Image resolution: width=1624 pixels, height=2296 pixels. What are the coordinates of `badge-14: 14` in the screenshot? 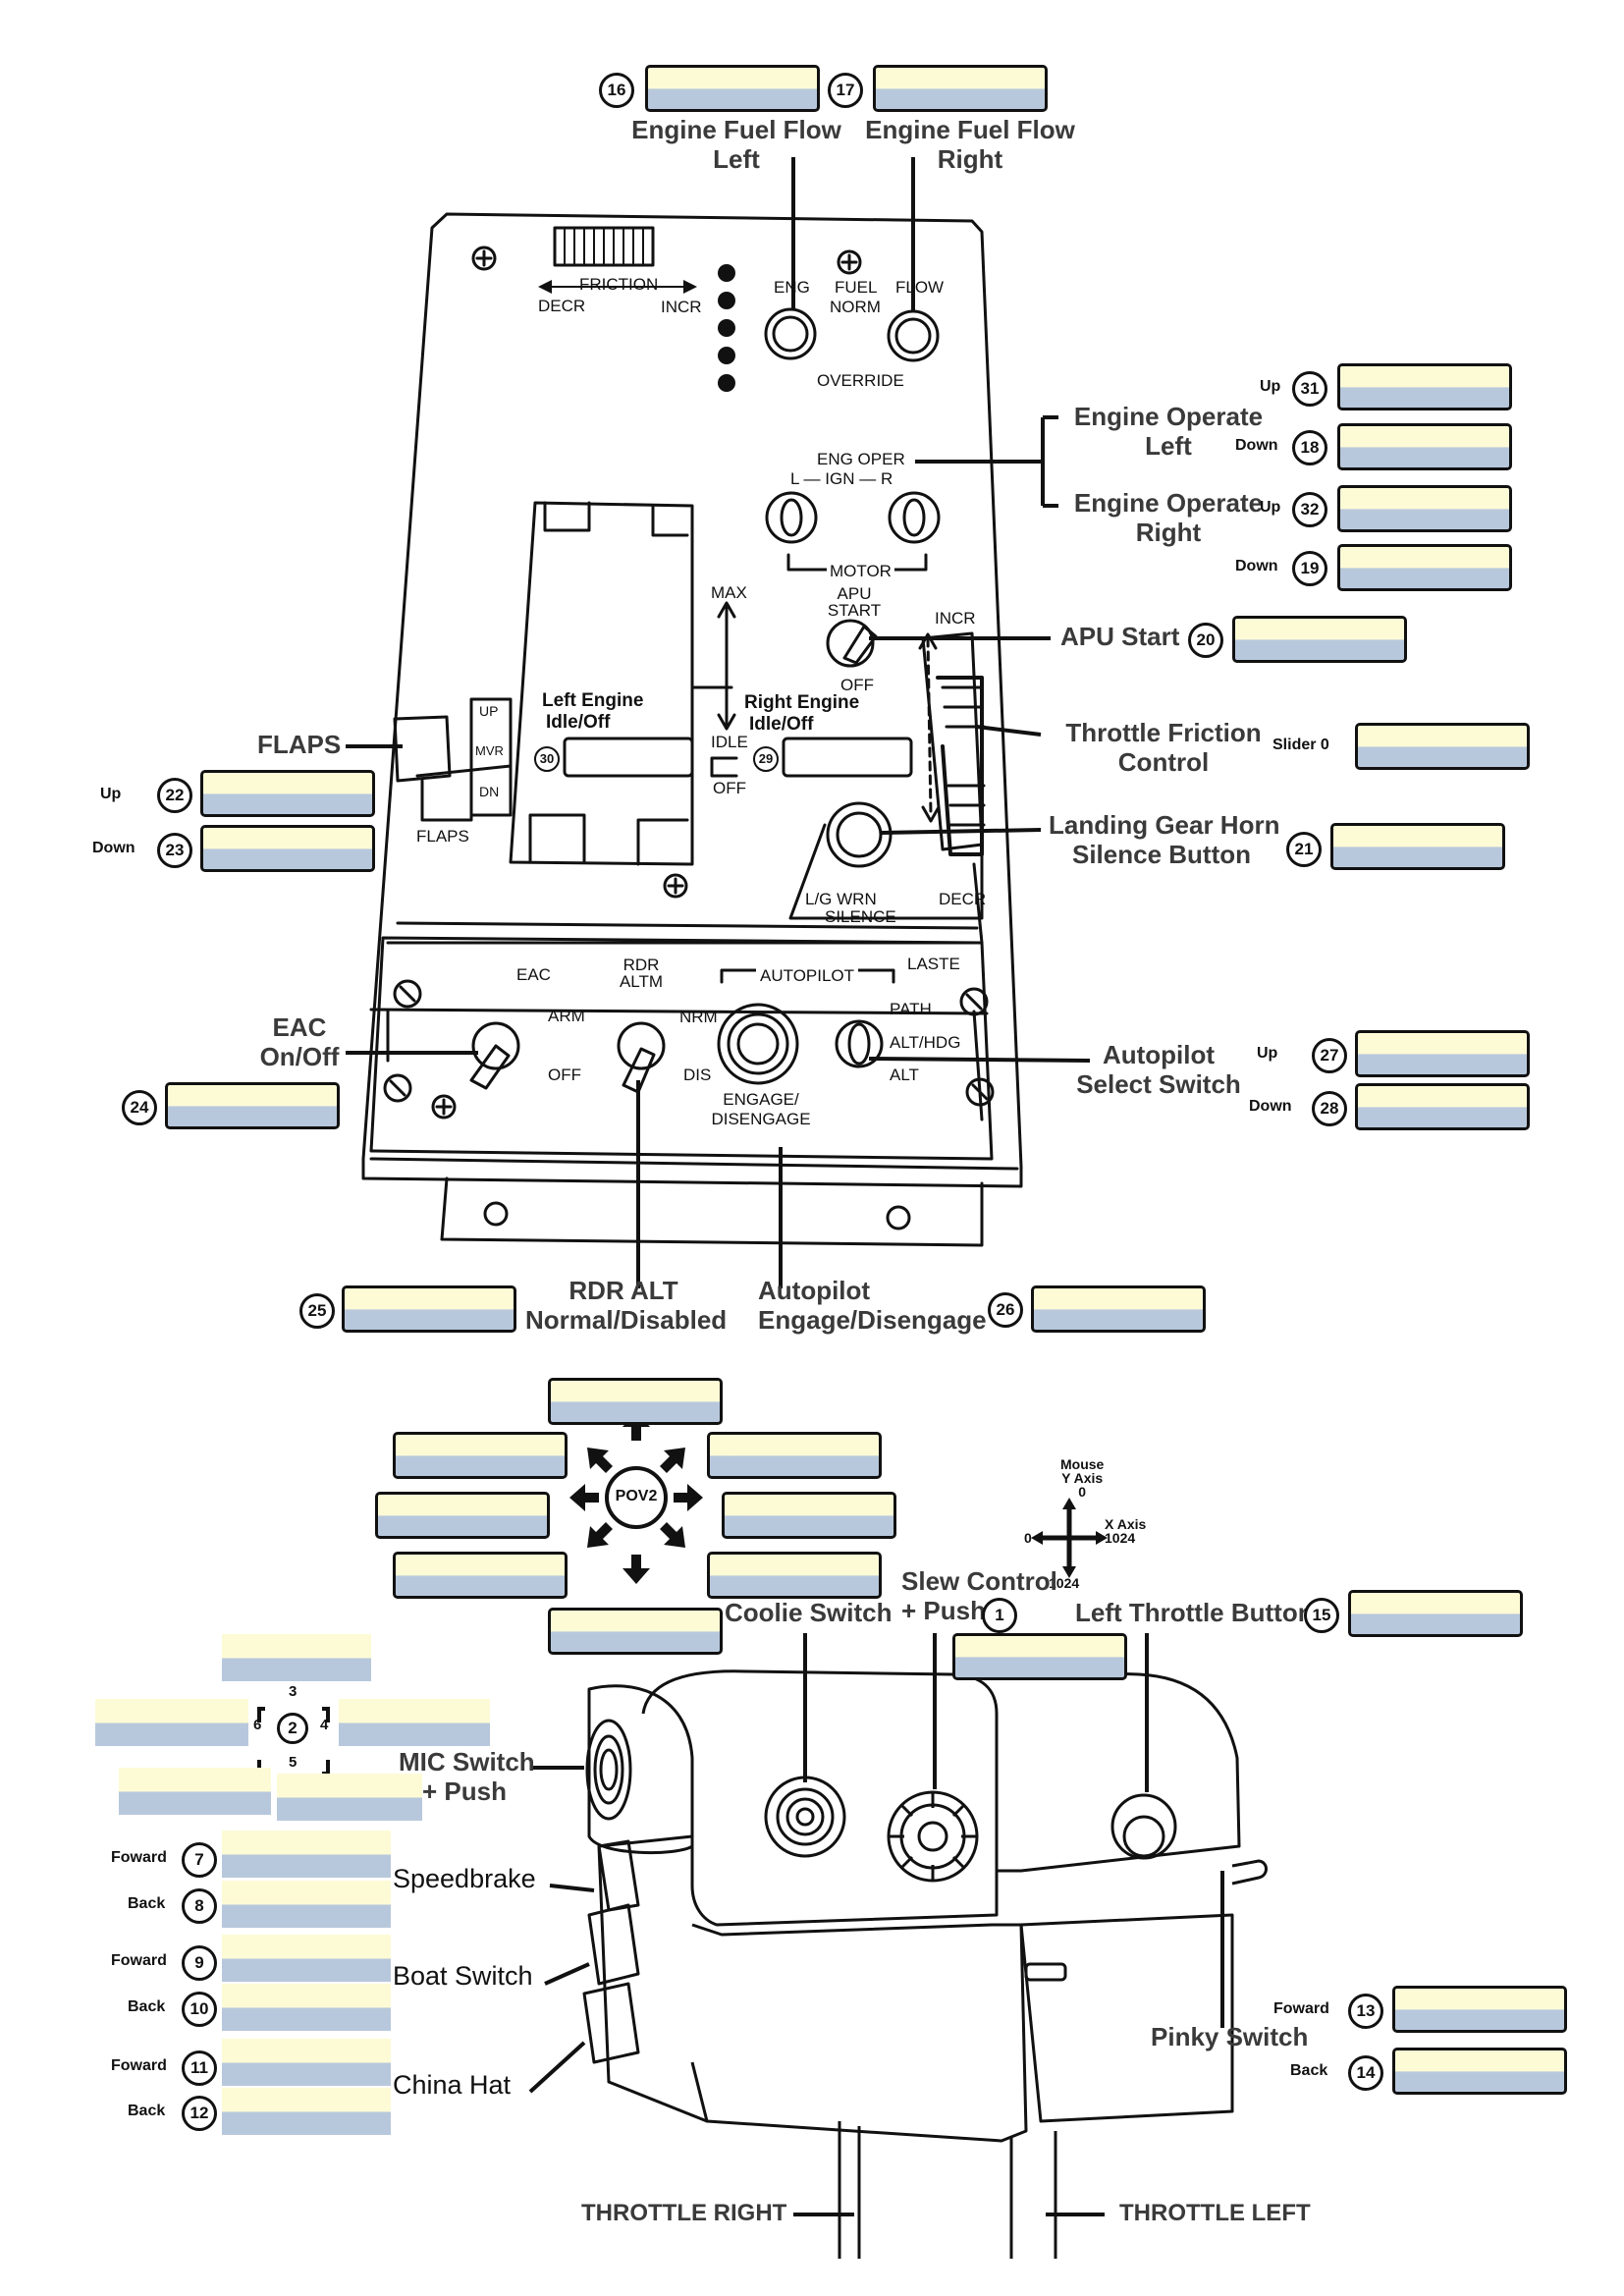 It's located at (1365, 2073).